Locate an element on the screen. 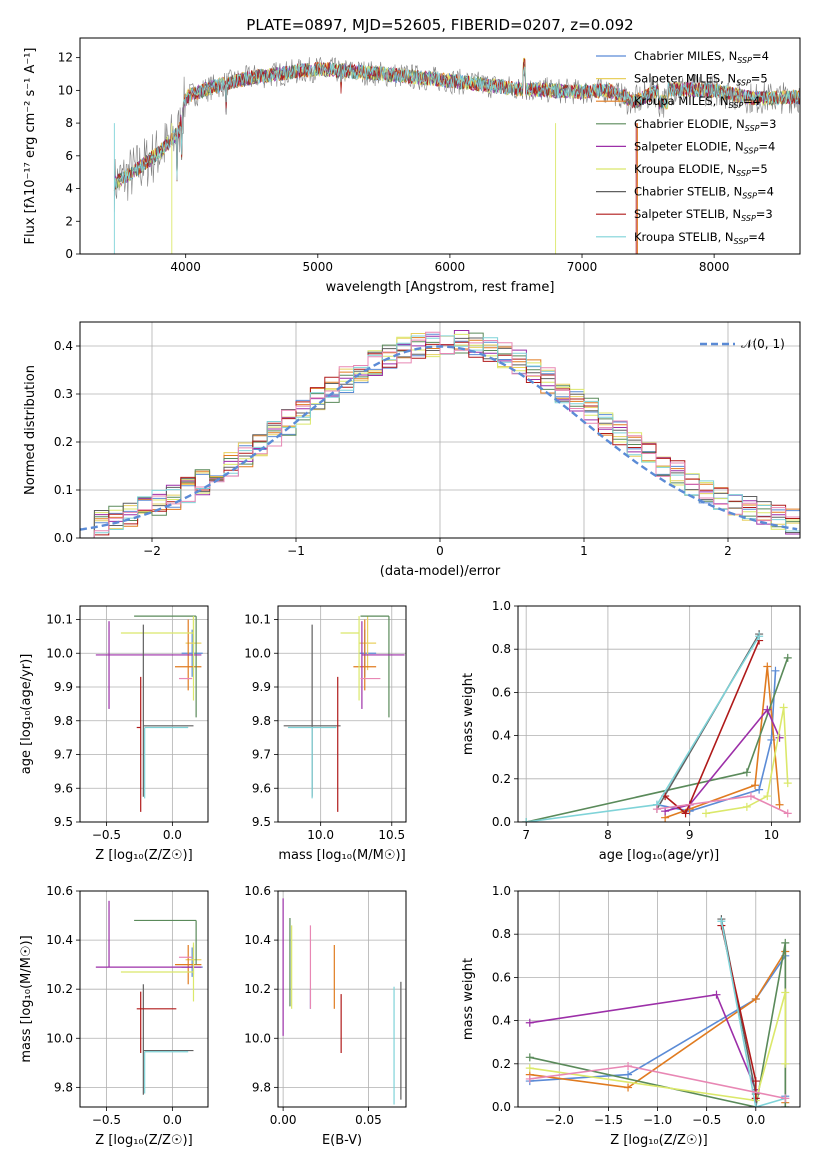 Image resolution: width=819 pixels, height=1170 pixels. y-tick-label: 6 is located at coordinates (69, 156).